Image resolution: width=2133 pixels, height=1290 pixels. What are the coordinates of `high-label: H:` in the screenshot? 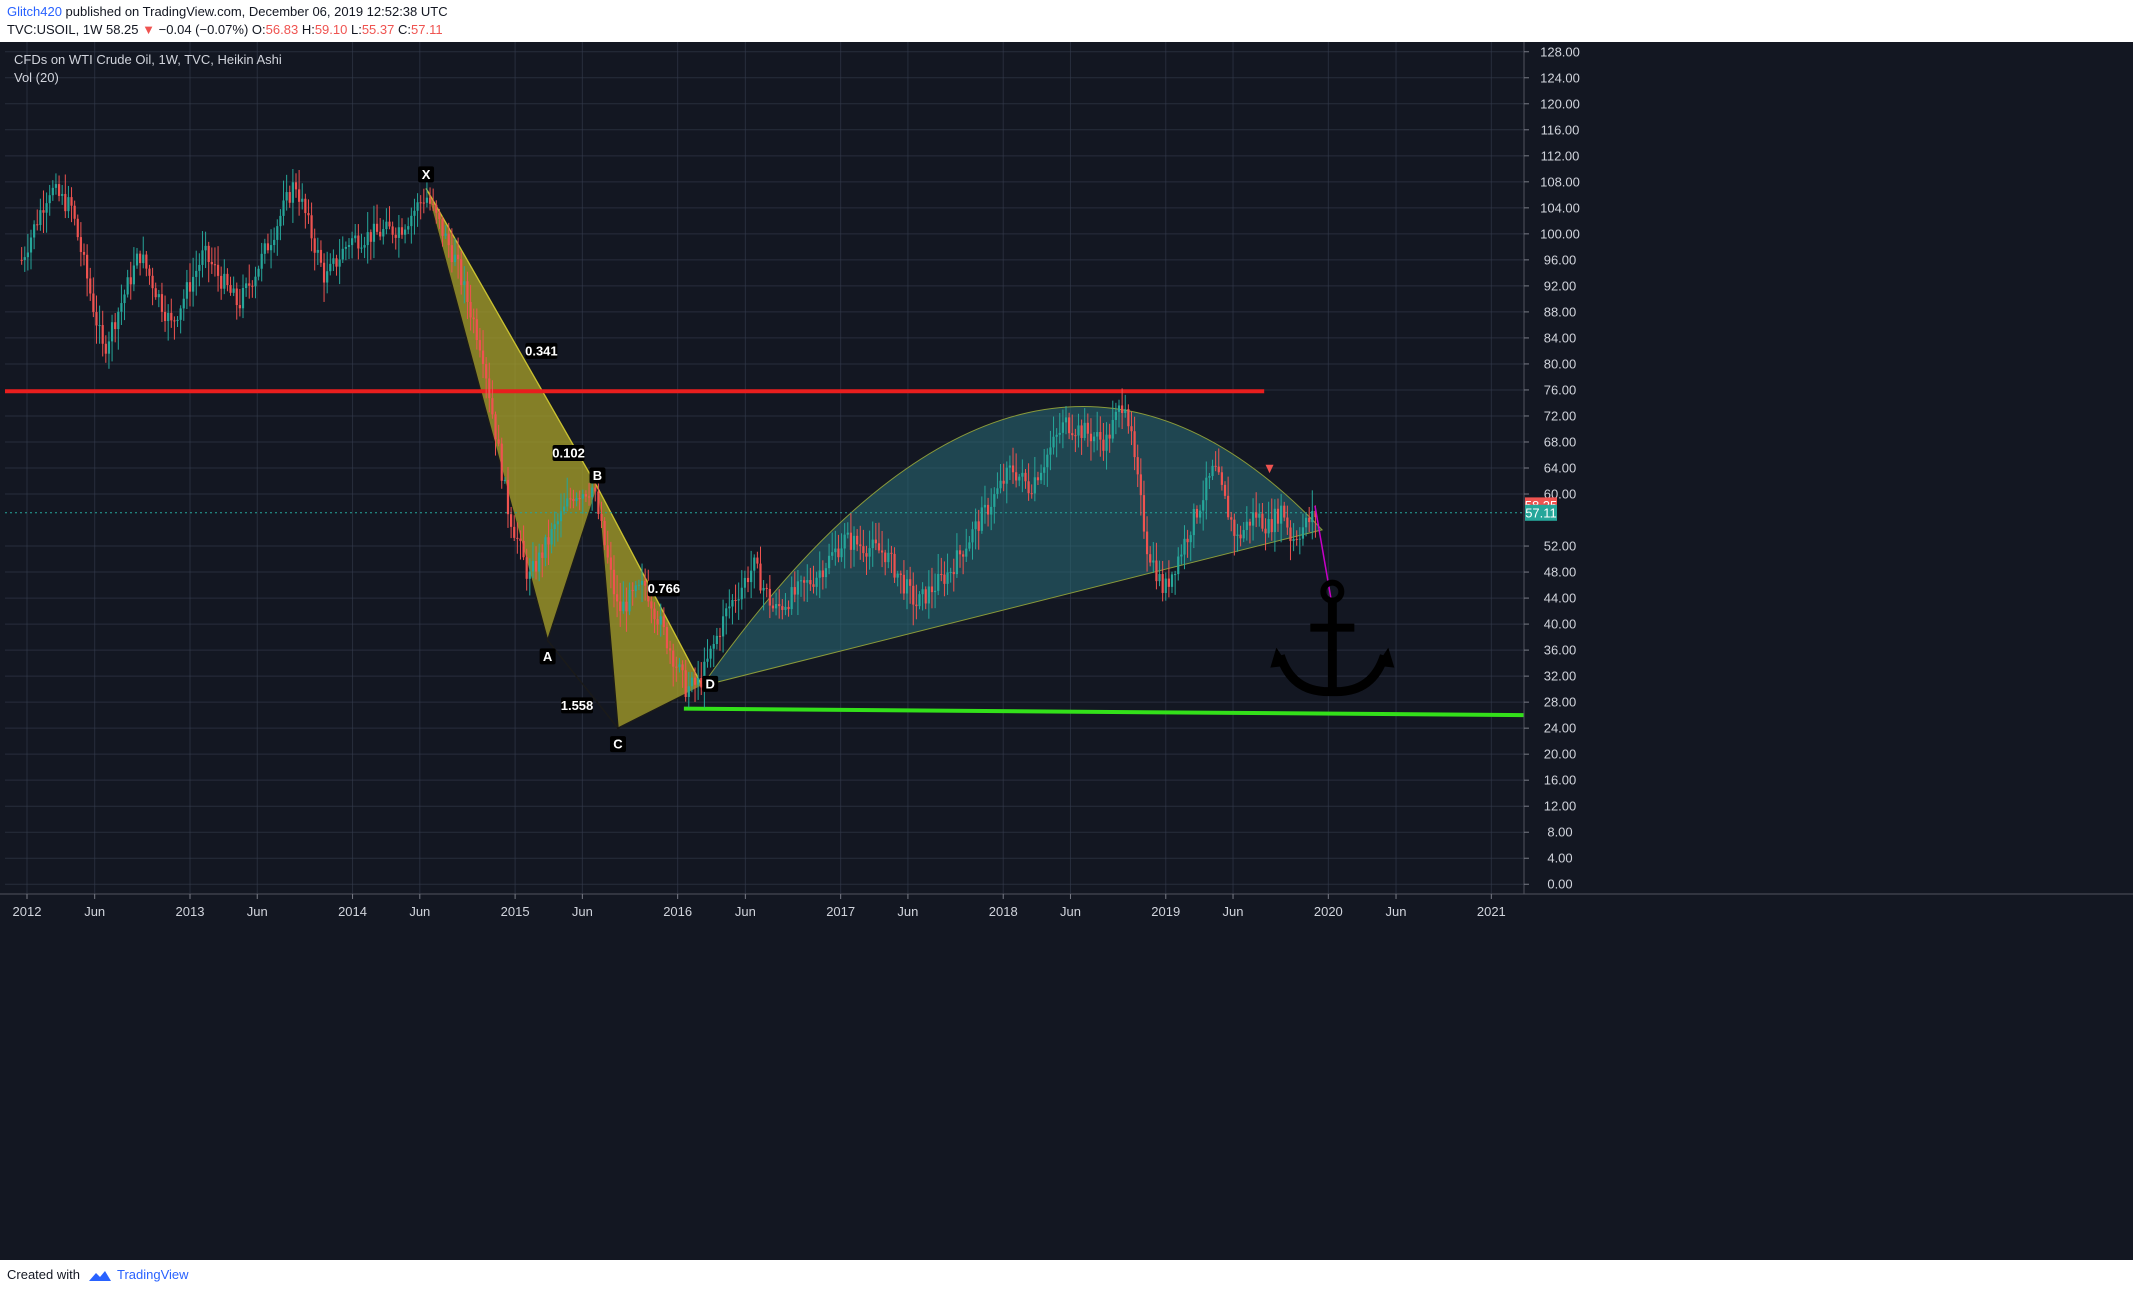 It's located at (308, 29).